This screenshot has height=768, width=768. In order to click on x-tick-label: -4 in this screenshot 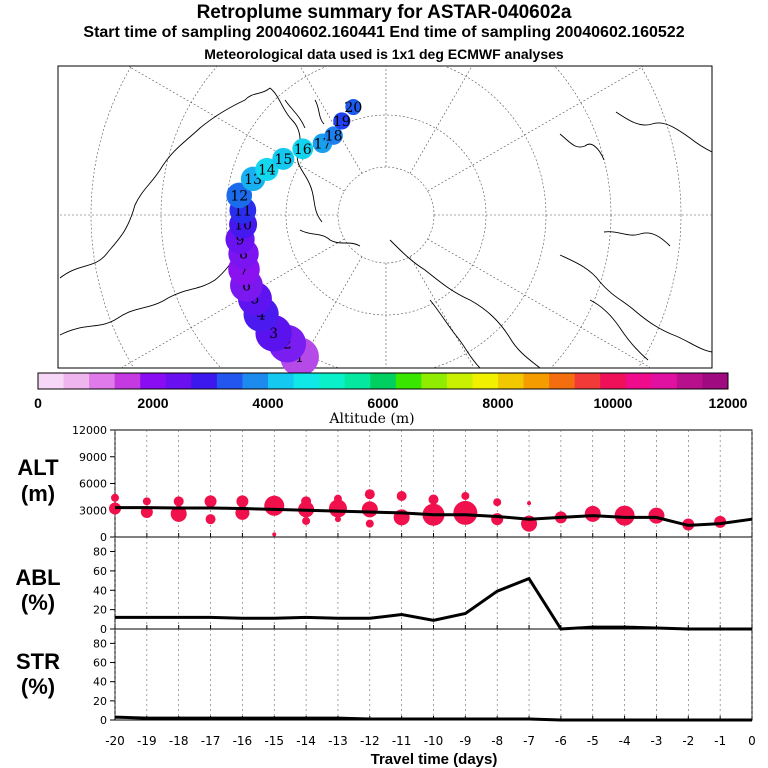, I will do `click(625, 741)`.